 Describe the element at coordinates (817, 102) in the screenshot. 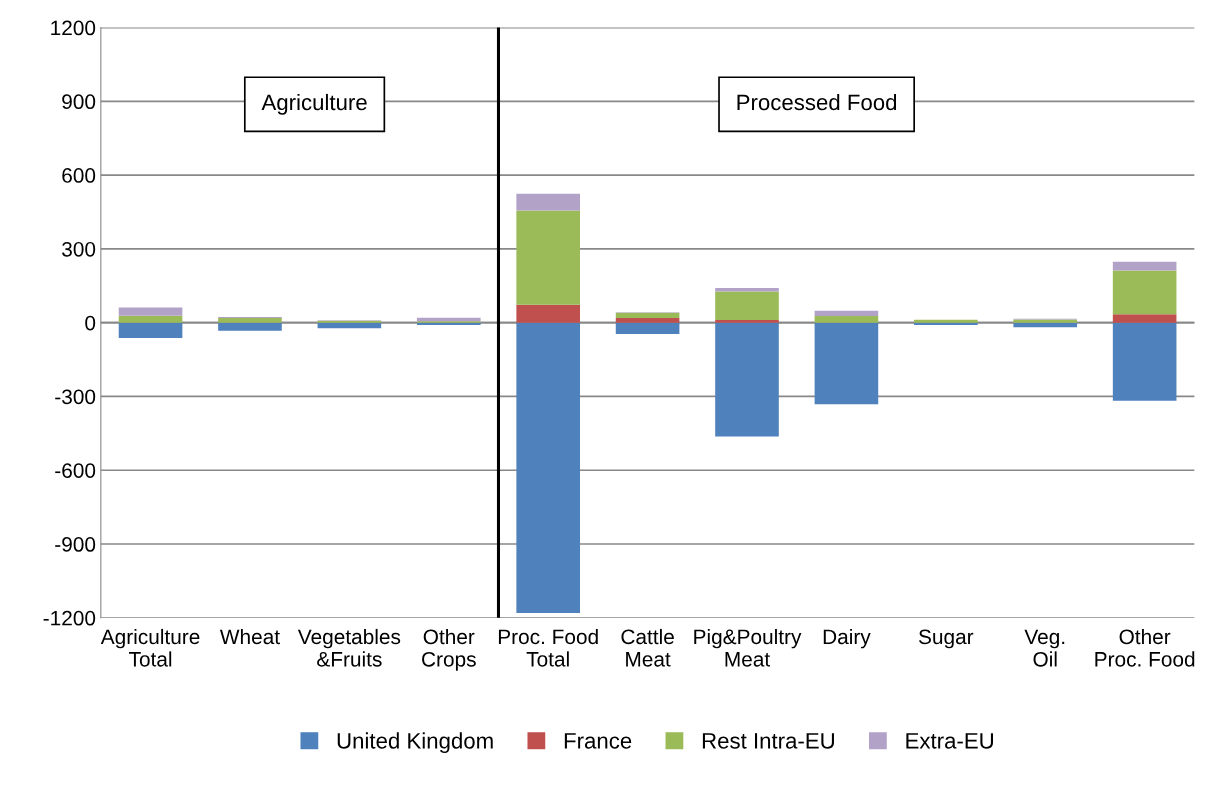

I see `annotation: Processed Food` at that location.